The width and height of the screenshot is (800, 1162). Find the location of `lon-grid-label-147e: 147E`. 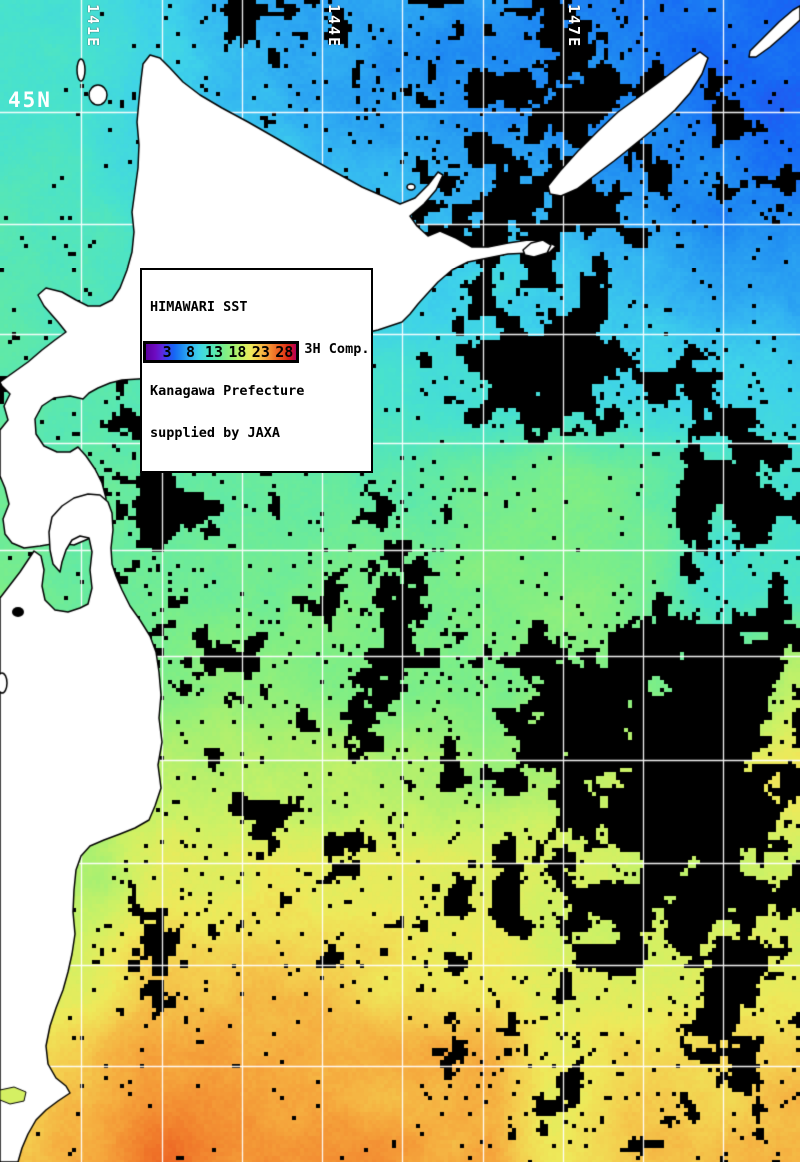

lon-grid-label-147e: 147E is located at coordinates (574, 26).